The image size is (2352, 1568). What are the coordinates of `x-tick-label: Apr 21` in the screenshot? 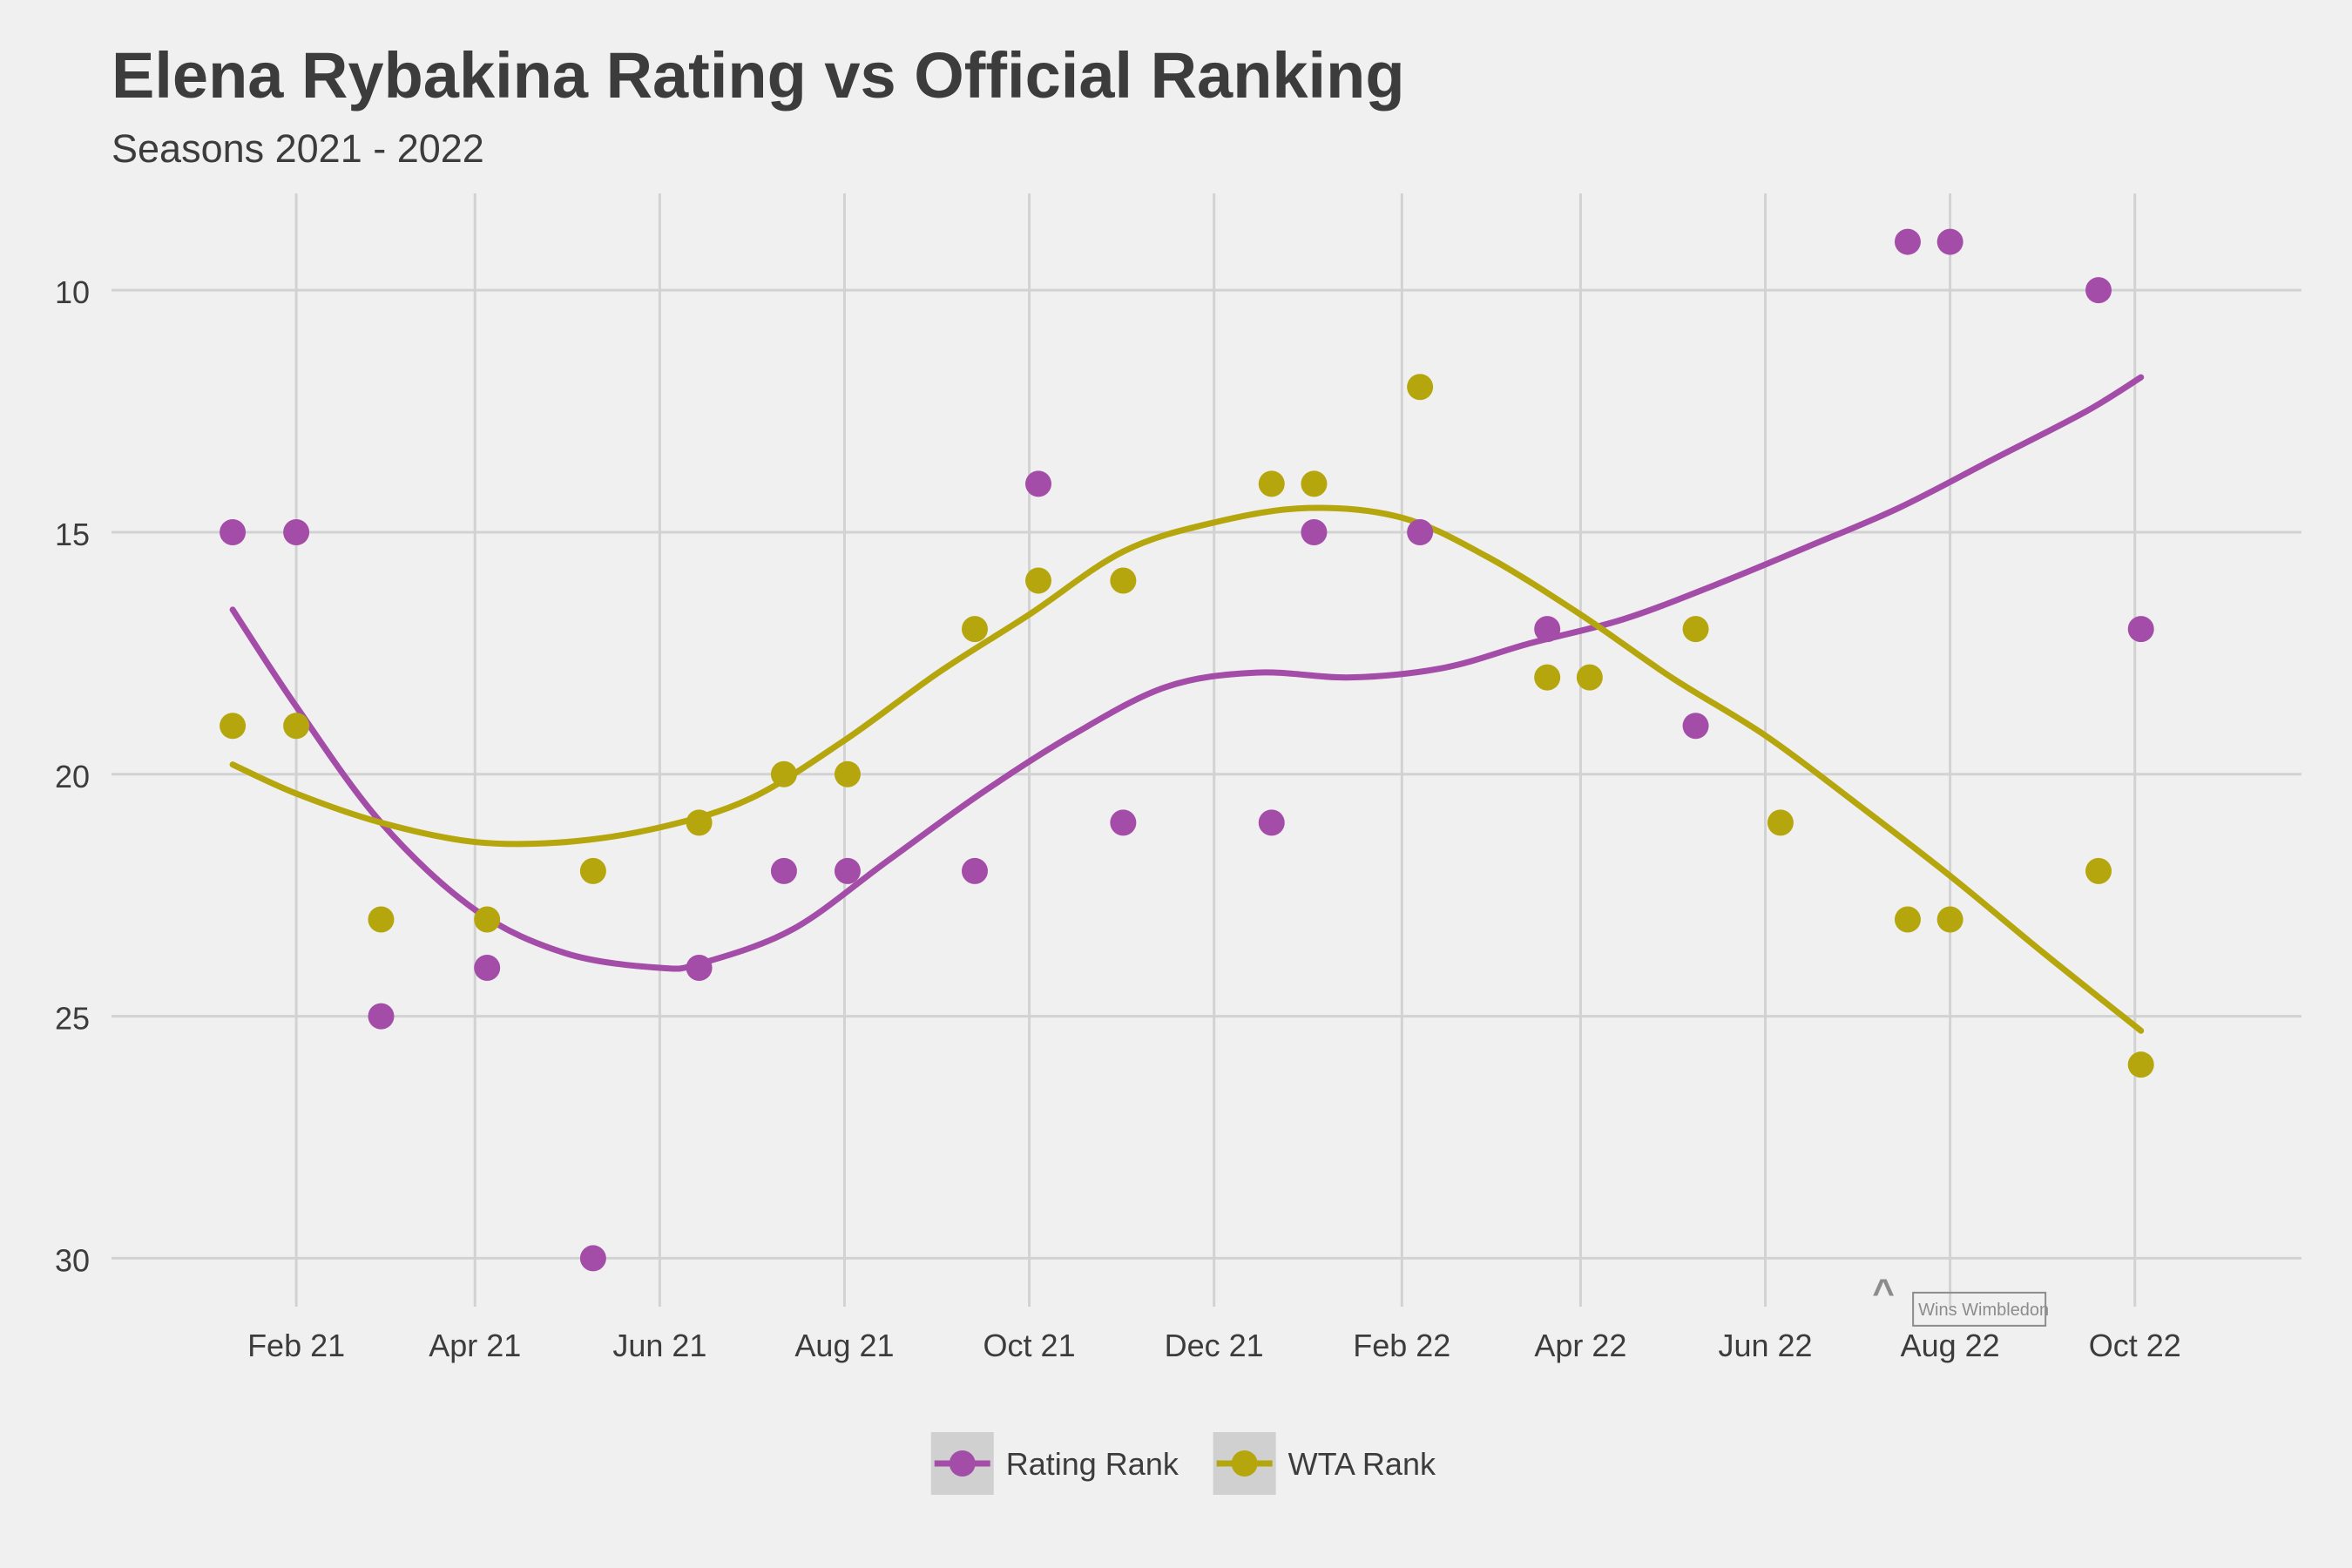 It's located at (475, 1345).